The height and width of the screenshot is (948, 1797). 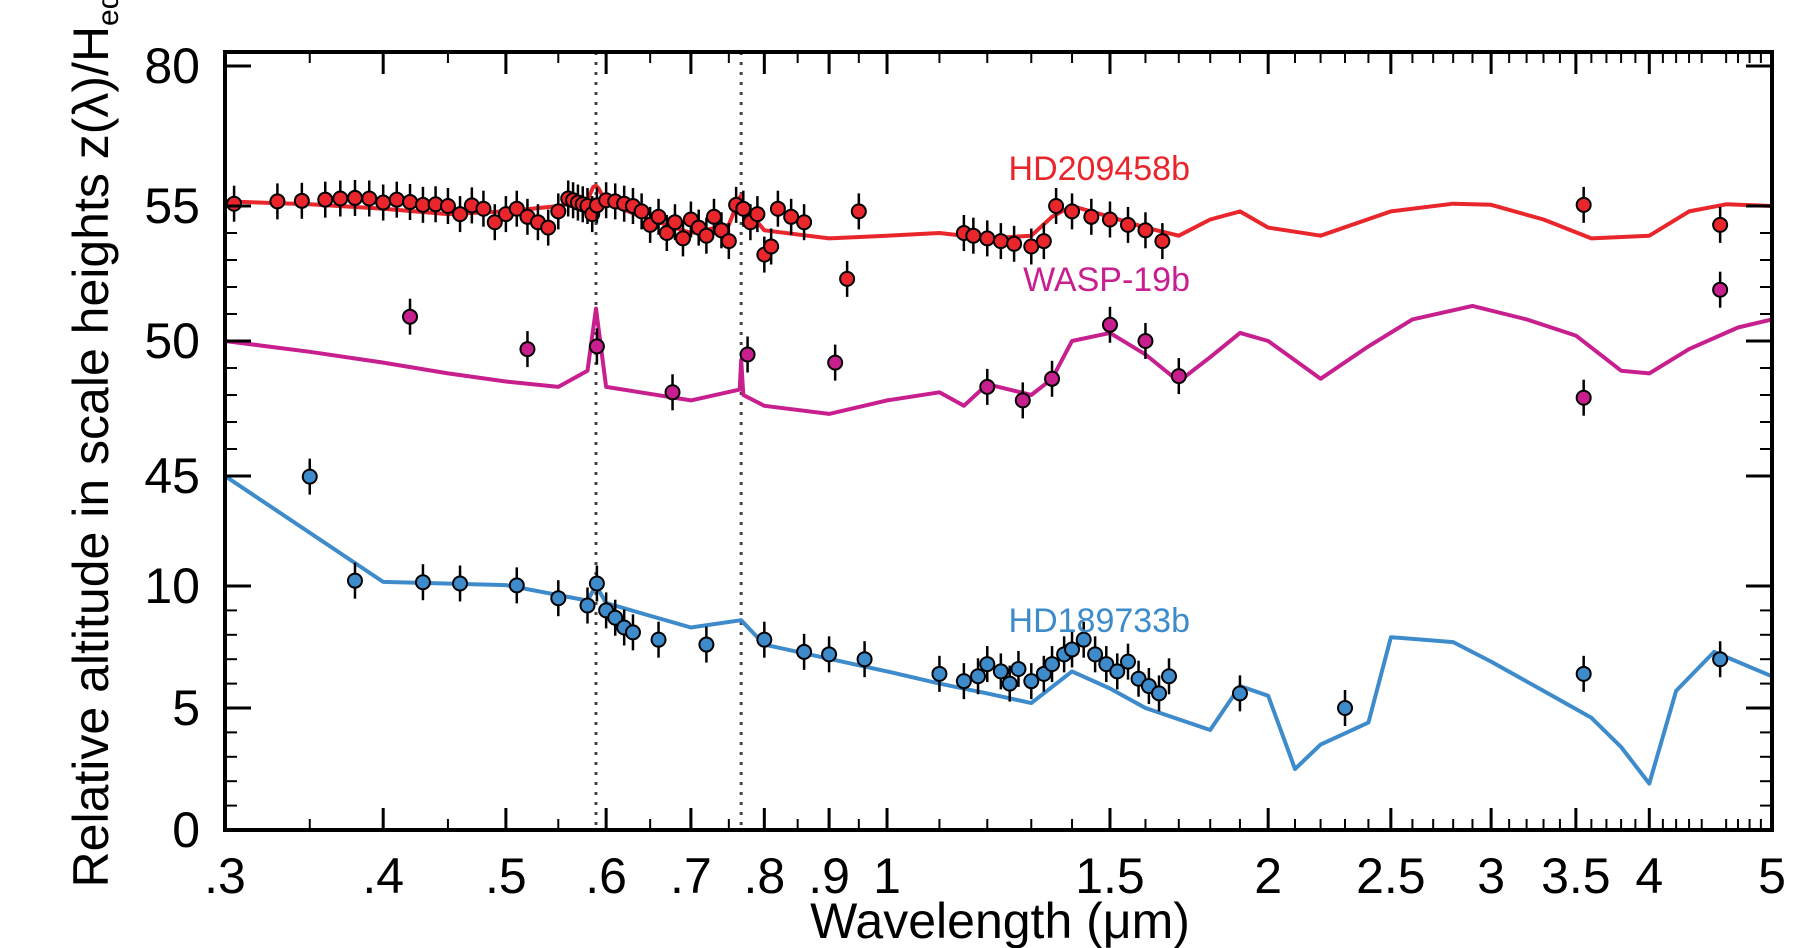 What do you see at coordinates (1391, 876) in the screenshot?
I see `x-tick-label: 2.5` at bounding box center [1391, 876].